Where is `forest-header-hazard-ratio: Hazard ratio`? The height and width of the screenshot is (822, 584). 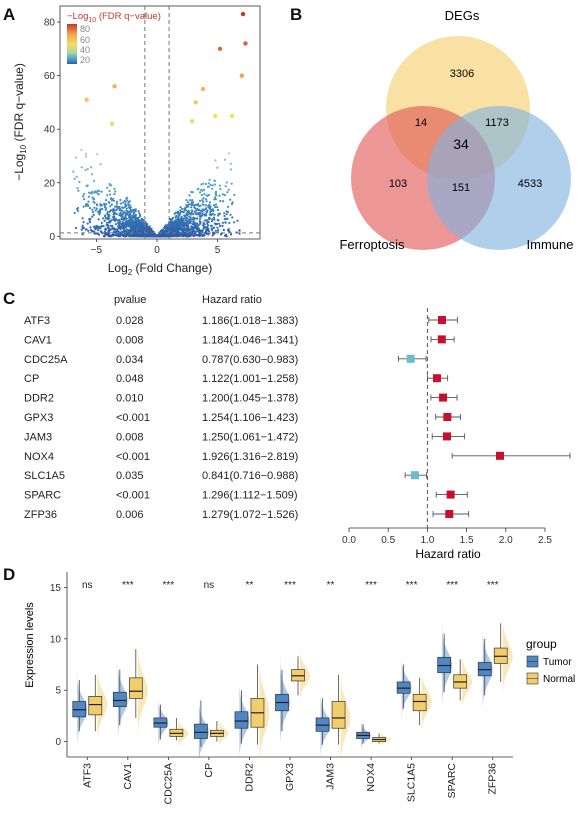
forest-header-hazard-ratio: Hazard ratio is located at coordinates (232, 300).